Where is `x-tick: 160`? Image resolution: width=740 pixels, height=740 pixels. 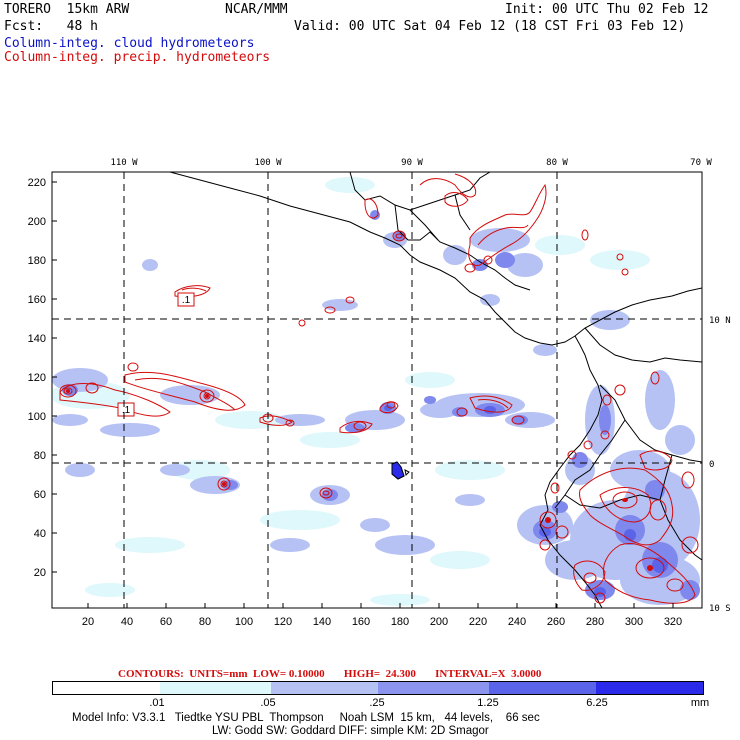 x-tick: 160 is located at coordinates (361, 622).